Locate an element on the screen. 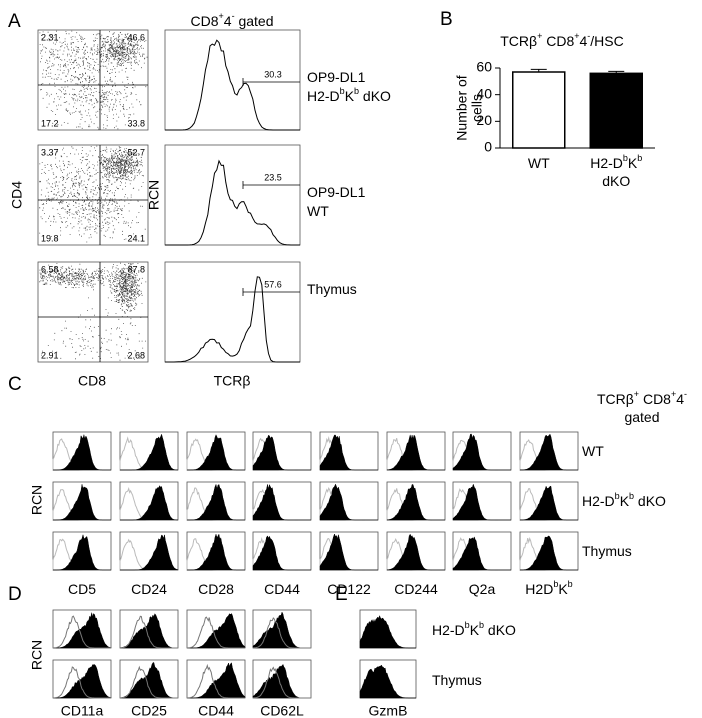 The height and width of the screenshot is (718, 702). column-label: Q2a is located at coordinates (482, 589).